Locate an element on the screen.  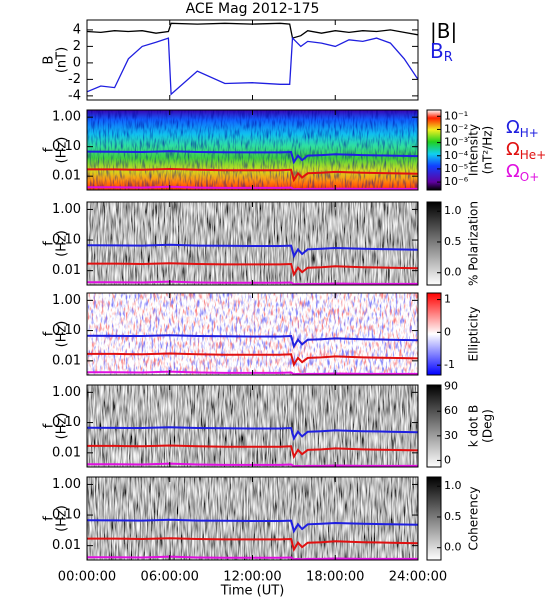
legend-label: ΩHe+ is located at coordinates (526, 150).